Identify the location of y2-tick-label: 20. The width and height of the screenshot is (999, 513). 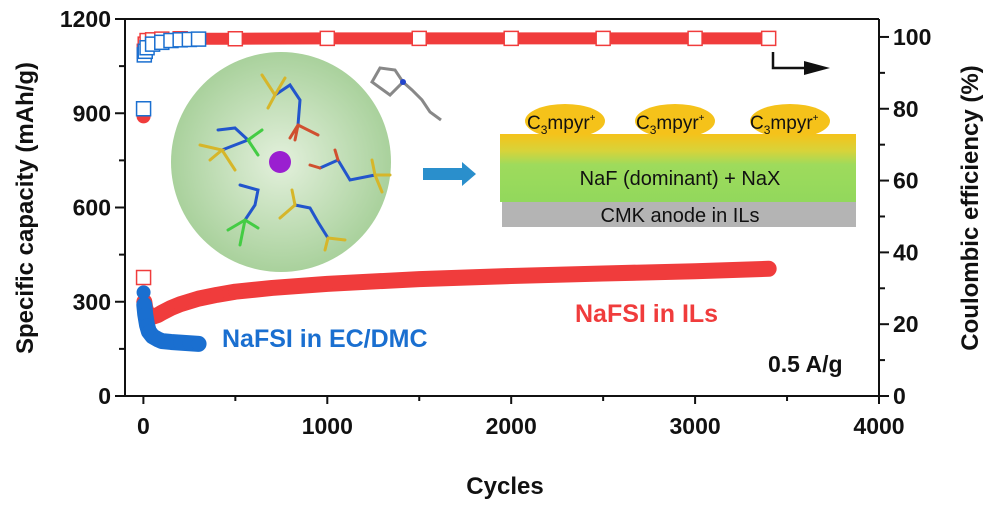
(906, 324).